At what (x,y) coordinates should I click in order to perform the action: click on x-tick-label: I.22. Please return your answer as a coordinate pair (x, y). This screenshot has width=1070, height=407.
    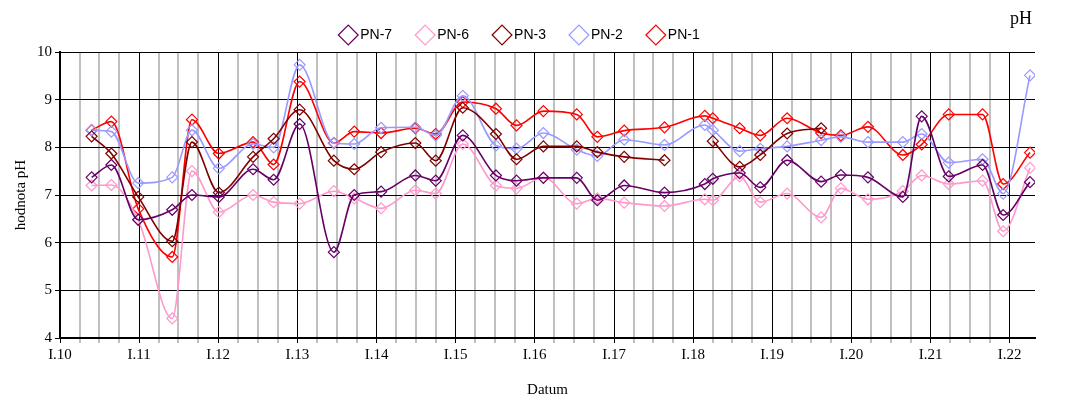
    Looking at the image, I should click on (1009, 353).